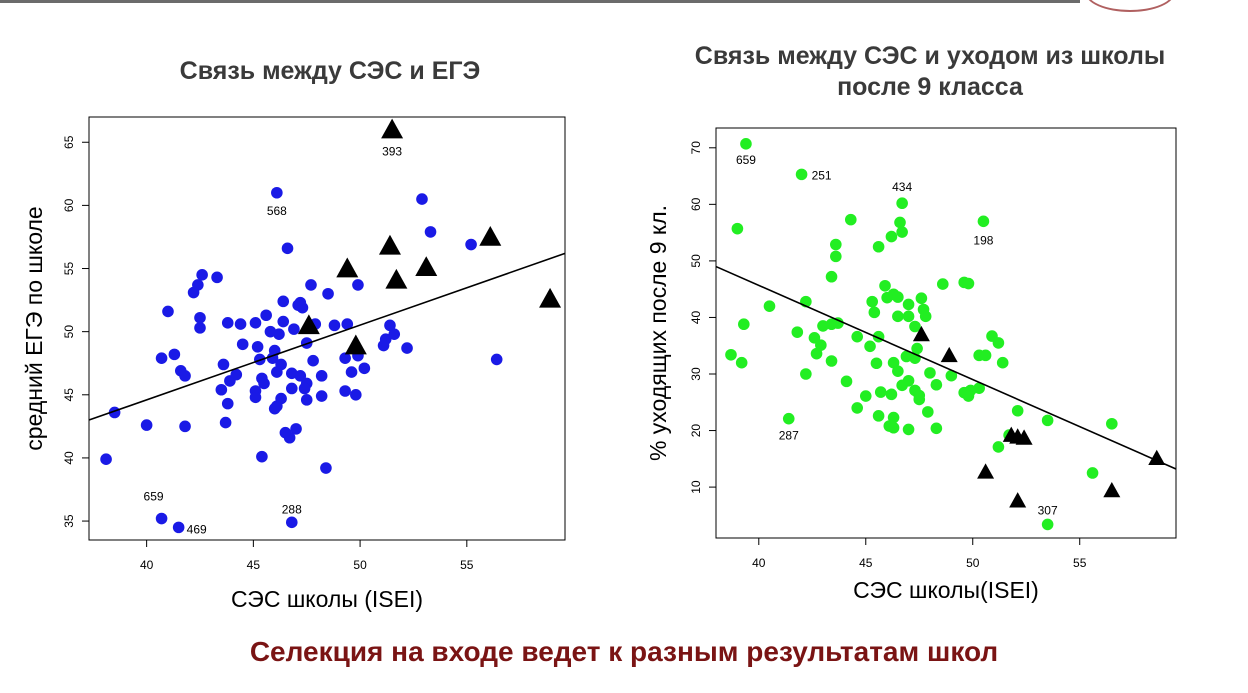 Image resolution: width=1248 pixels, height=693 pixels. Describe the element at coordinates (658, 333) in the screenshot. I see `y-axis-label-right: % уходящих после 9 кл.` at that location.